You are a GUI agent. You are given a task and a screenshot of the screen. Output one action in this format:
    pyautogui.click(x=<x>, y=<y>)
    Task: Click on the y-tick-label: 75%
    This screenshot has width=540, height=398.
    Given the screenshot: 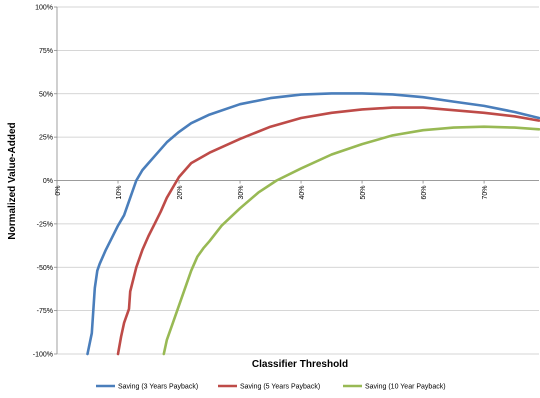 What is the action you would take?
    pyautogui.click(x=46, y=51)
    